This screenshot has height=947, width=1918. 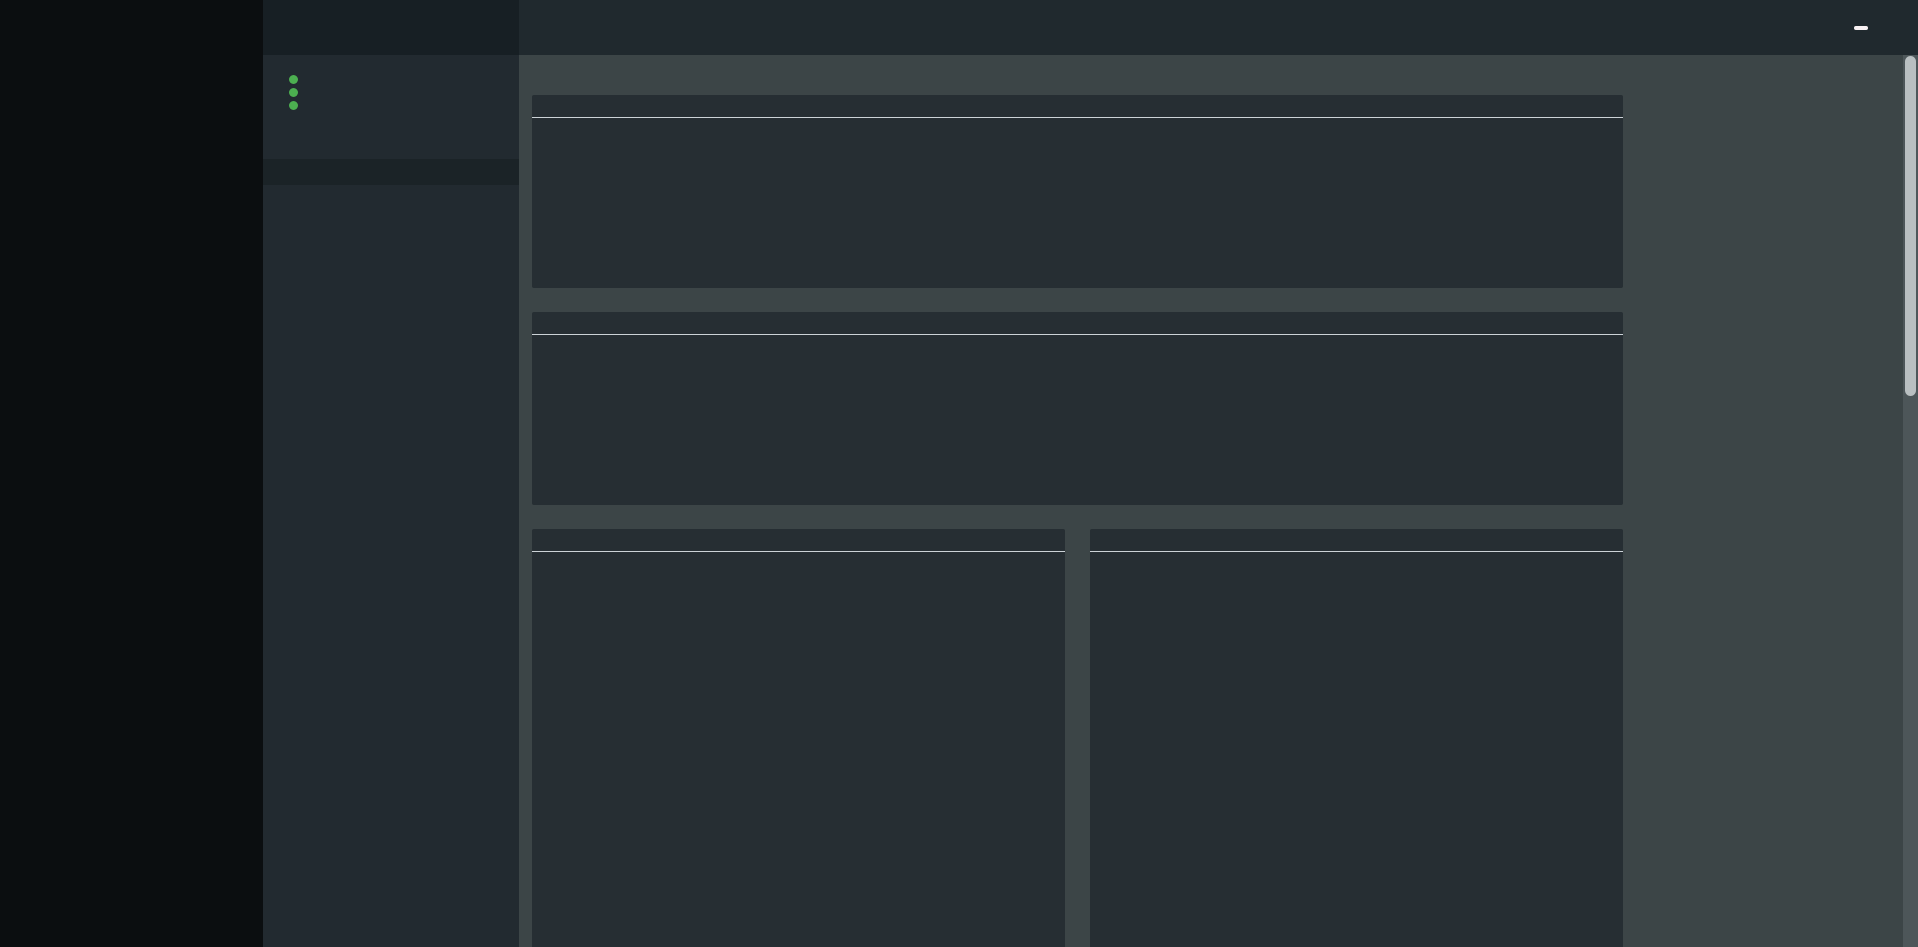 I want to click on app-logo, so click(x=391, y=27).